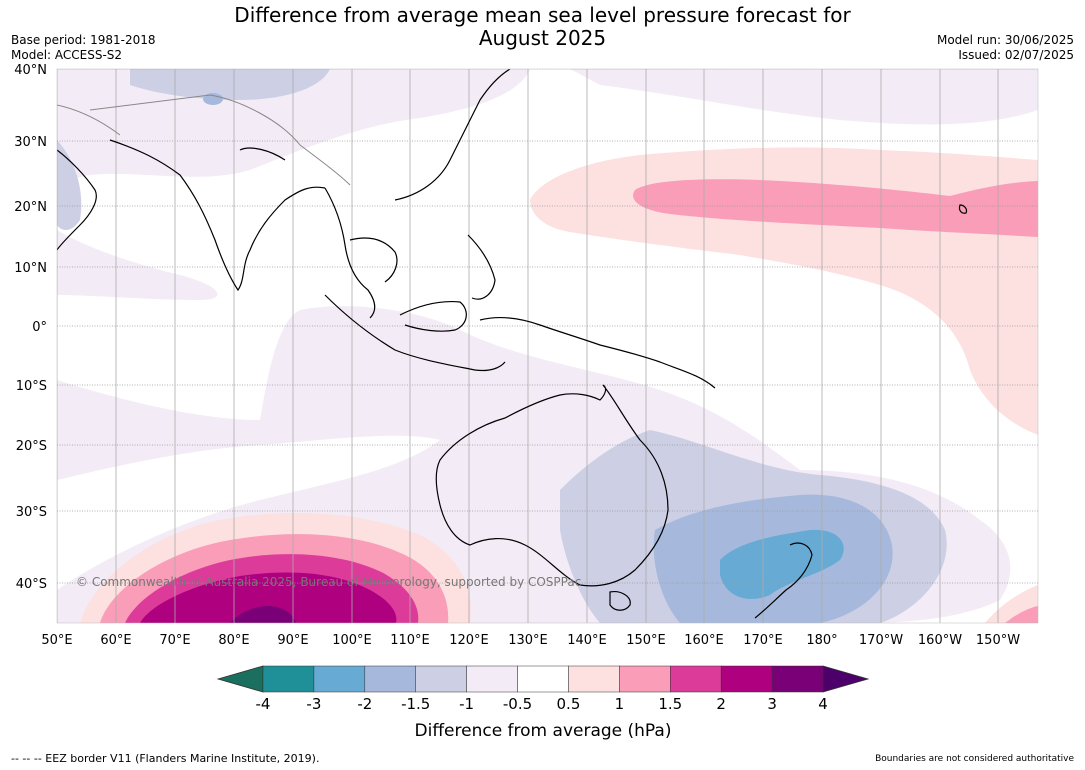 The image size is (1085, 770). What do you see at coordinates (217, 215) in the screenshot?
I see `coast-india` at bounding box center [217, 215].